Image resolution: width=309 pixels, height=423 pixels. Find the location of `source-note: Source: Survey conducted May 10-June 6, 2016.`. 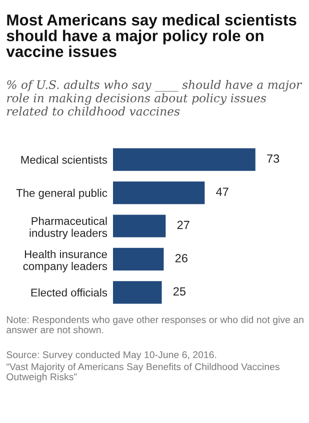

source-note: Source: Survey conducted May 10-June 6, 2016. is located at coordinates (111, 355).